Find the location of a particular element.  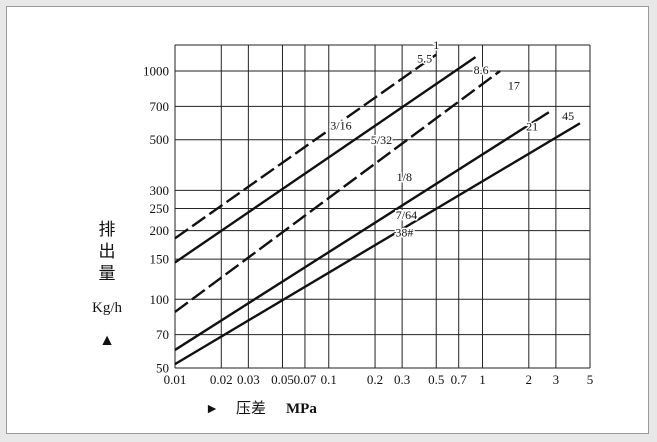

x-tick-label: 0.7 is located at coordinates (459, 379).